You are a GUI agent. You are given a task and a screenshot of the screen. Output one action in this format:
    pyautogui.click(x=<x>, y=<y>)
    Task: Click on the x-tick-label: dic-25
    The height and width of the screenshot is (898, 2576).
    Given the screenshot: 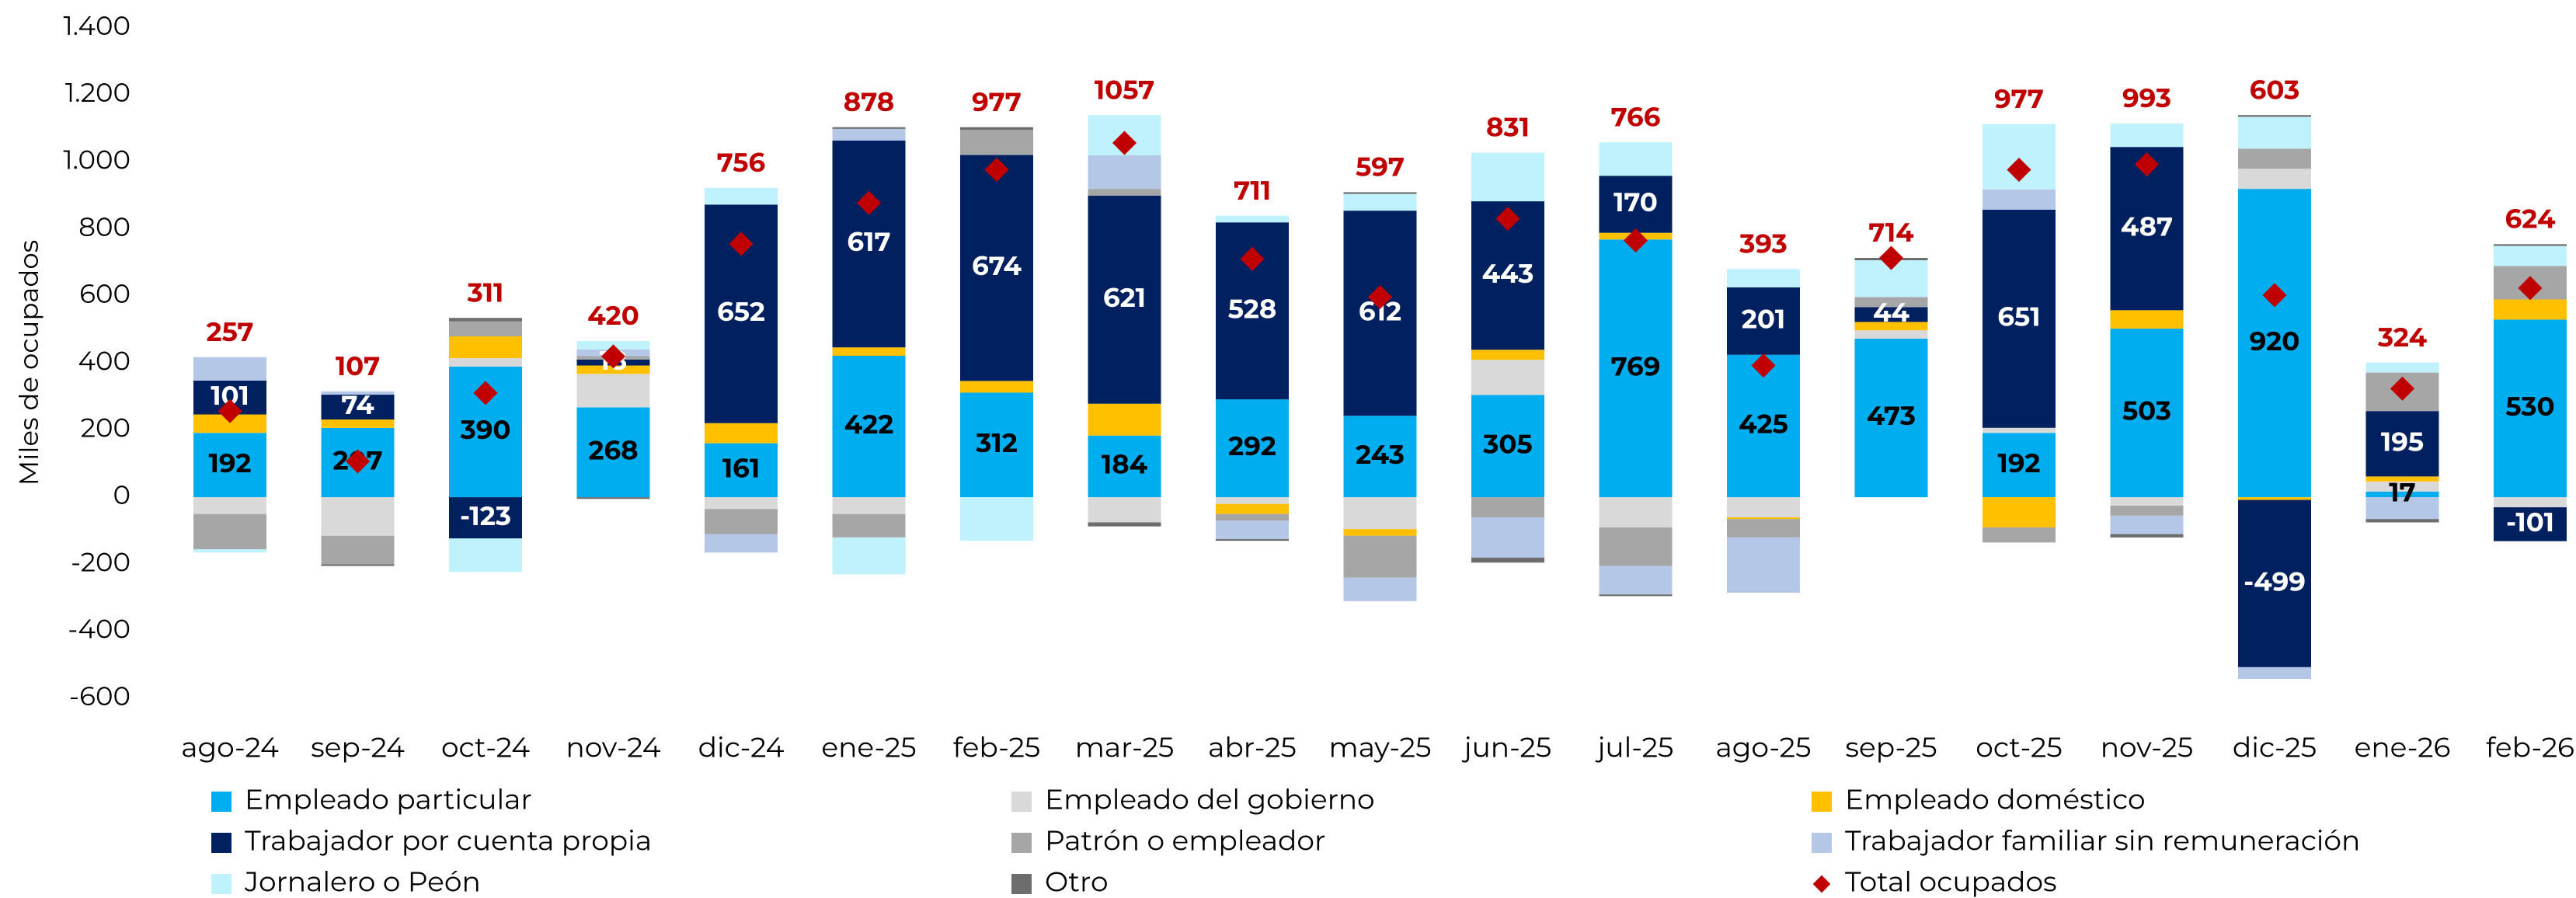 What is the action you would take?
    pyautogui.click(x=2275, y=747)
    